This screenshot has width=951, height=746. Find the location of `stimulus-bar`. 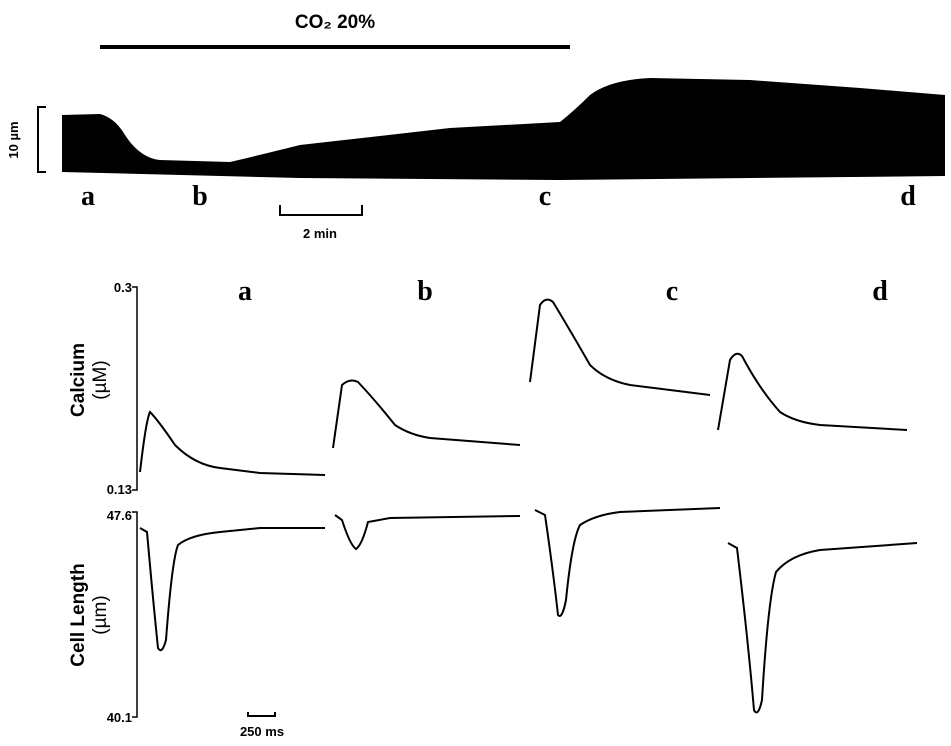

stimulus-bar is located at coordinates (335, 47).